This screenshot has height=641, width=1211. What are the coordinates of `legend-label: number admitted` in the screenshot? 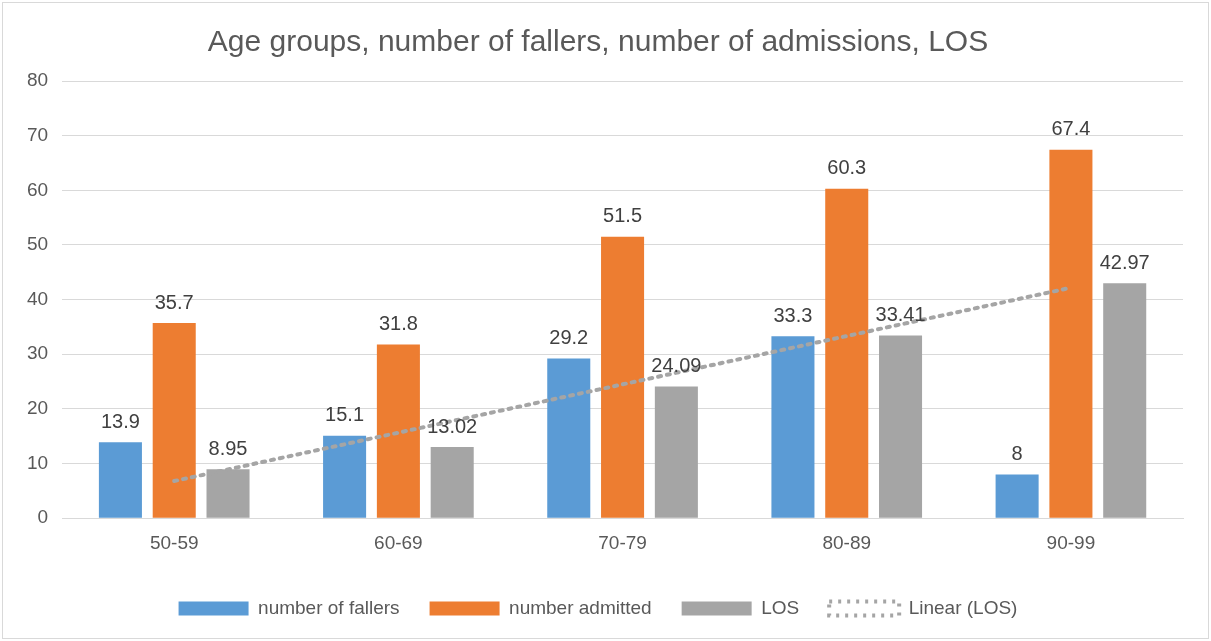 It's located at (580, 607).